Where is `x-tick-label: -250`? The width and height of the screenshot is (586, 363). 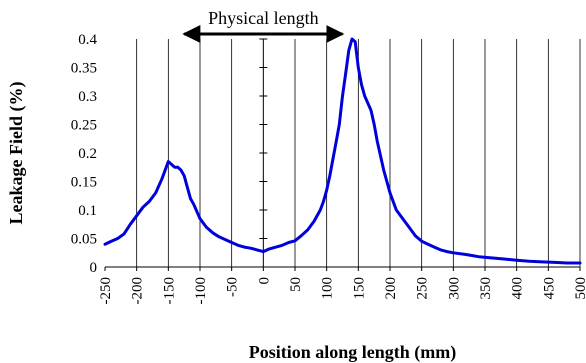 x-tick-label: -250 is located at coordinates (106, 291).